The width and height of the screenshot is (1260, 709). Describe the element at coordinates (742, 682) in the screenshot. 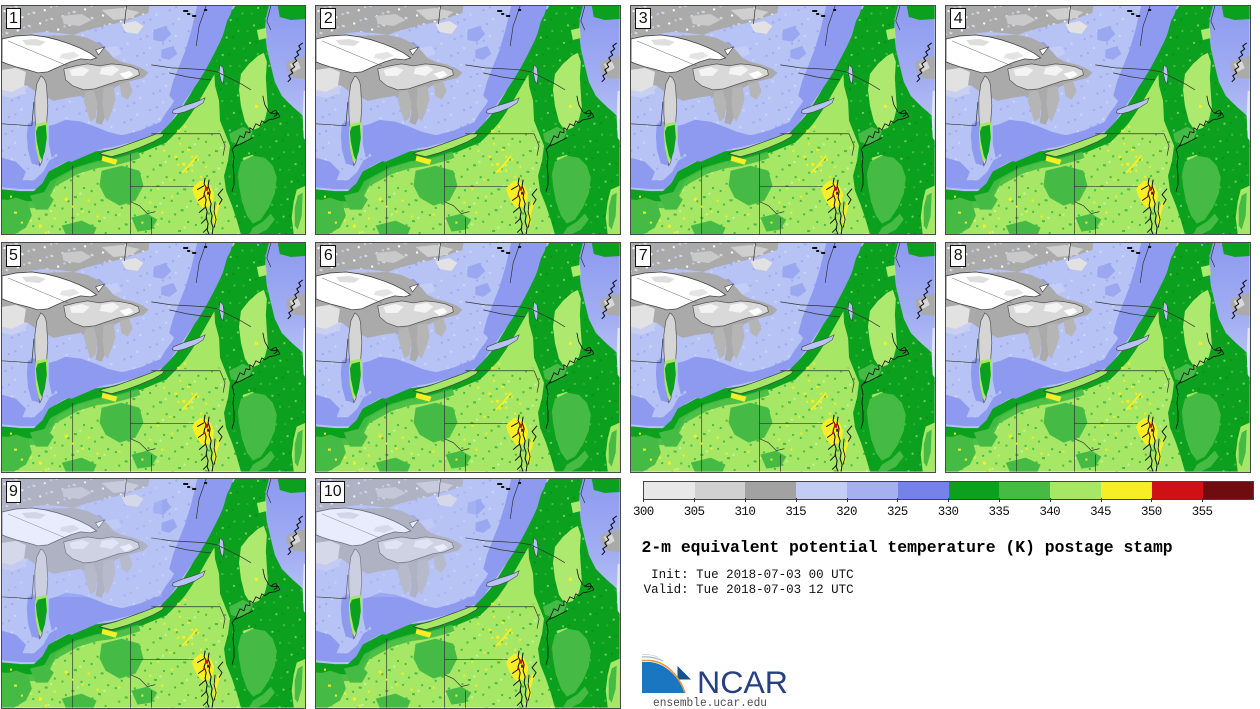

I see `svg-text: NCAR` at that location.